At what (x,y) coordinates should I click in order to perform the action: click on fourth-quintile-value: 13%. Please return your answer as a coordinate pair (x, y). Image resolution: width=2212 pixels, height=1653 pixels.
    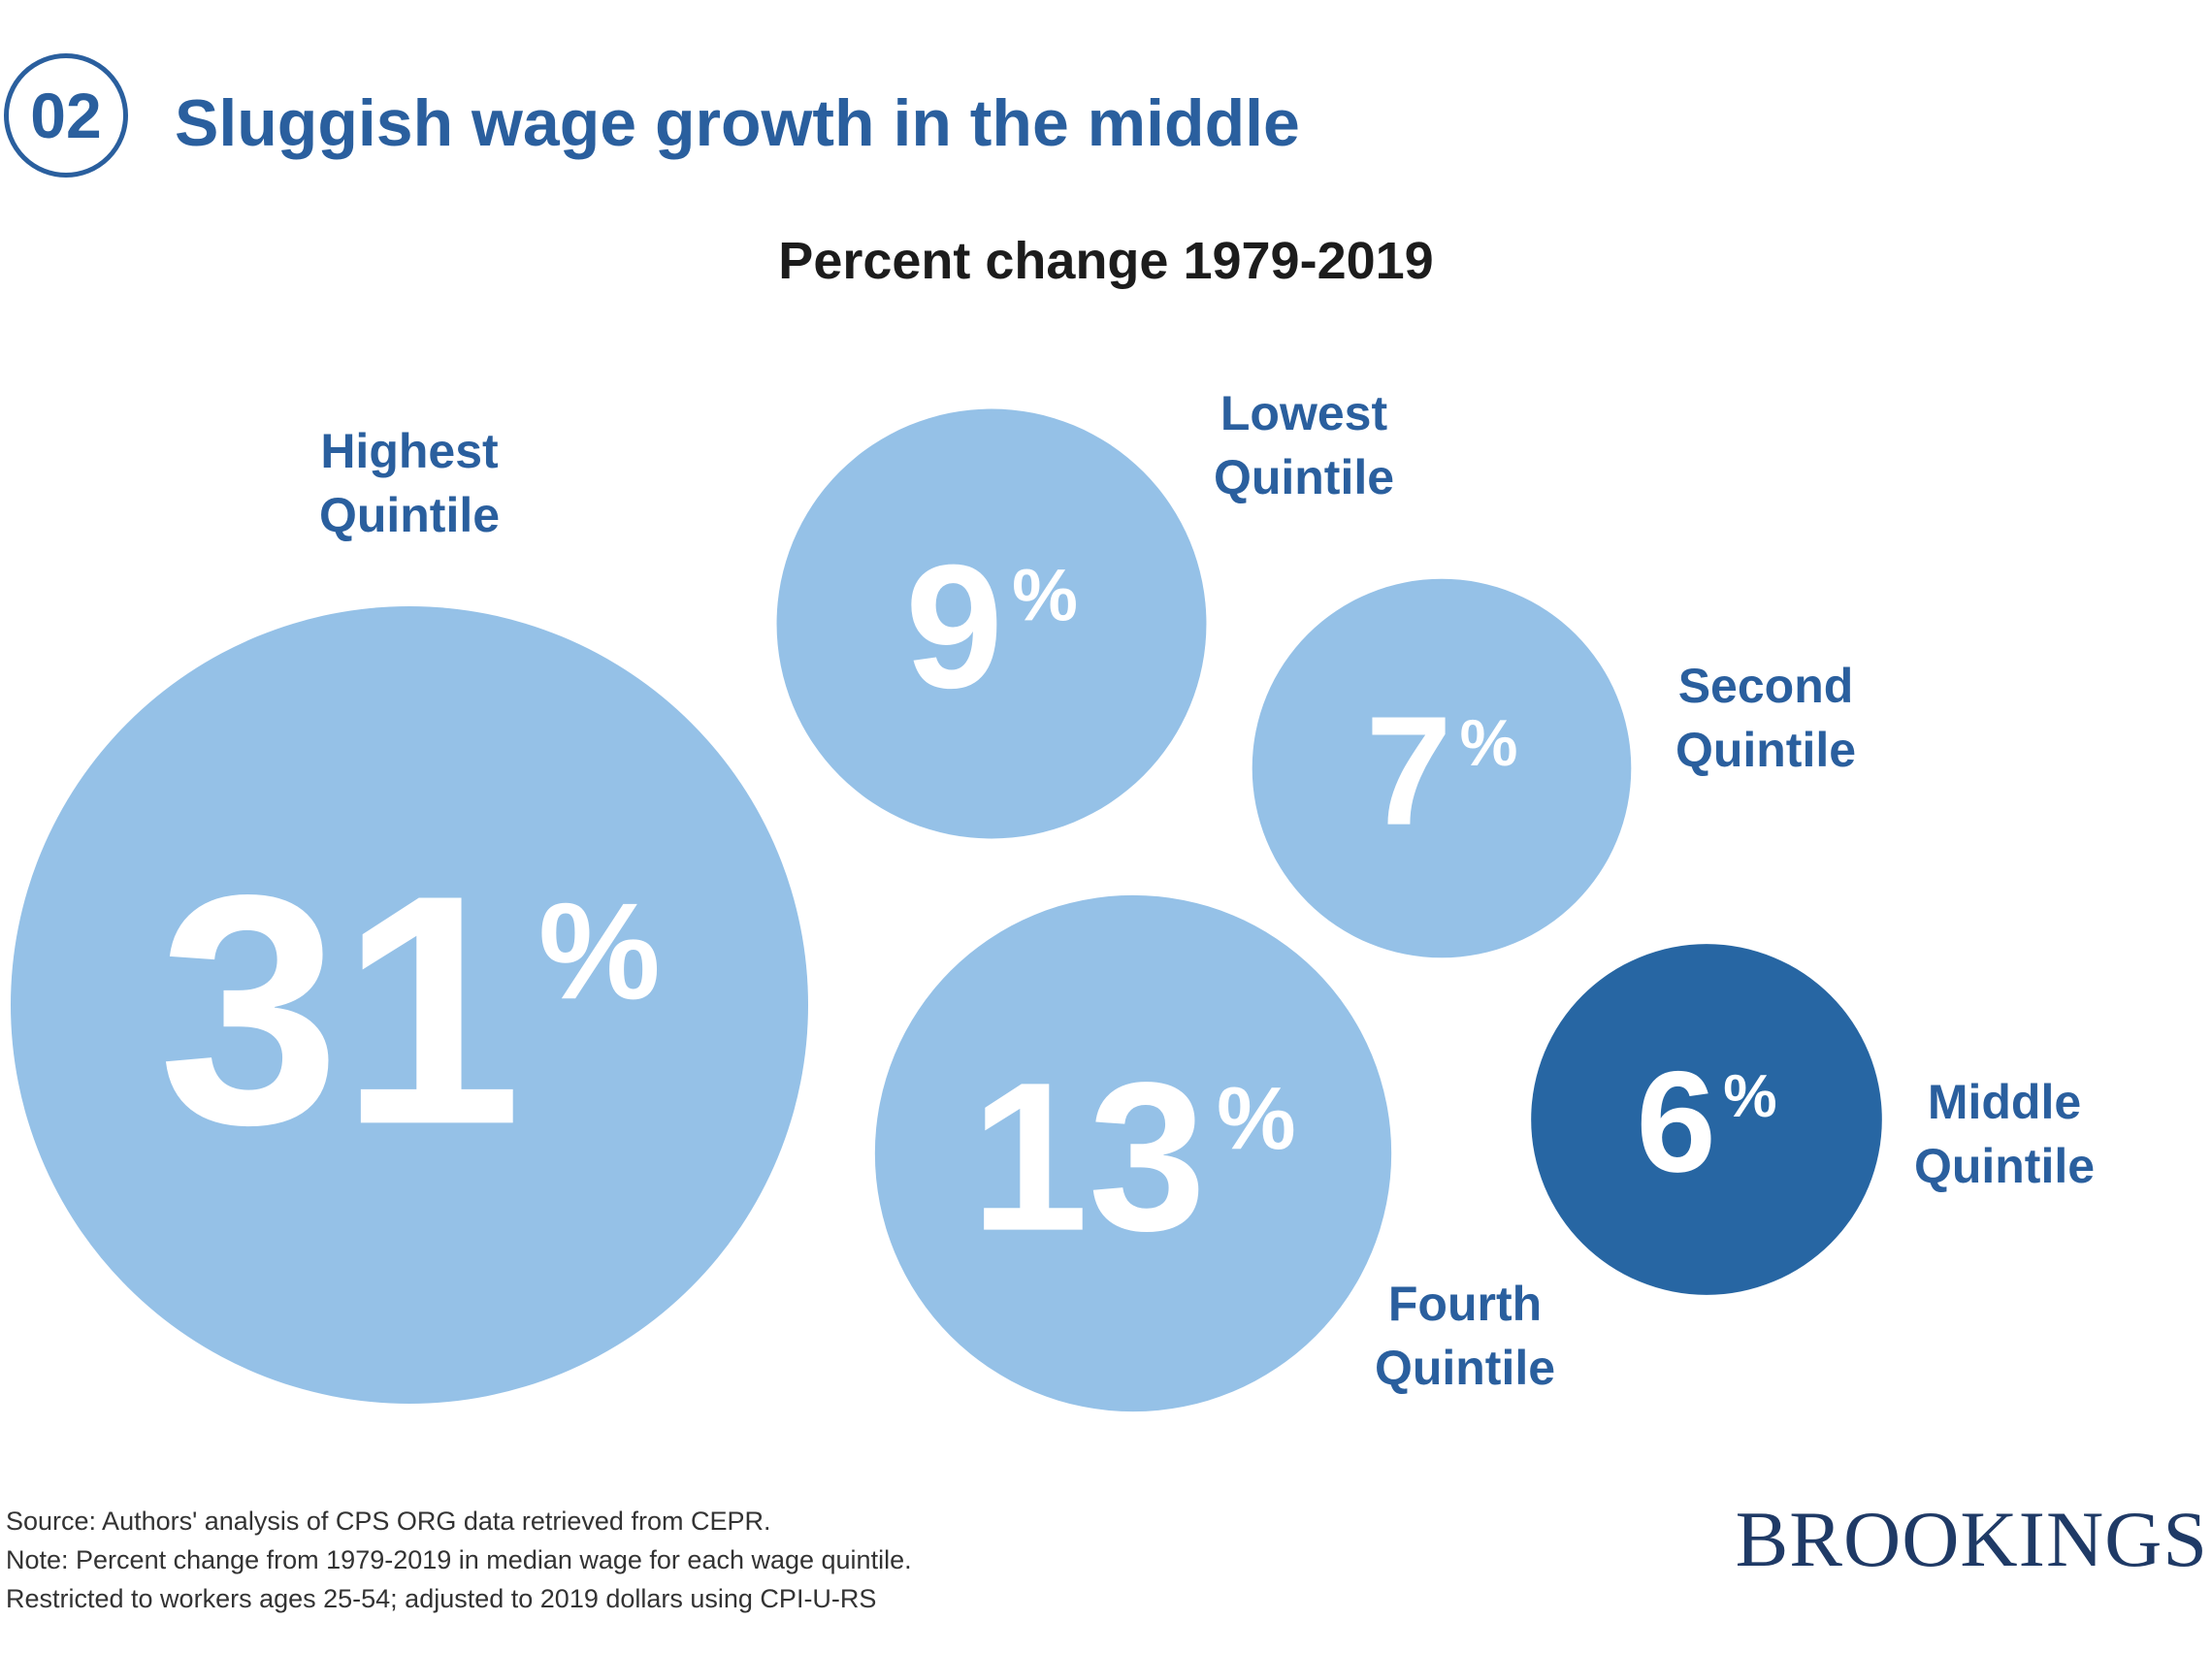
    Looking at the image, I should click on (1133, 1158).